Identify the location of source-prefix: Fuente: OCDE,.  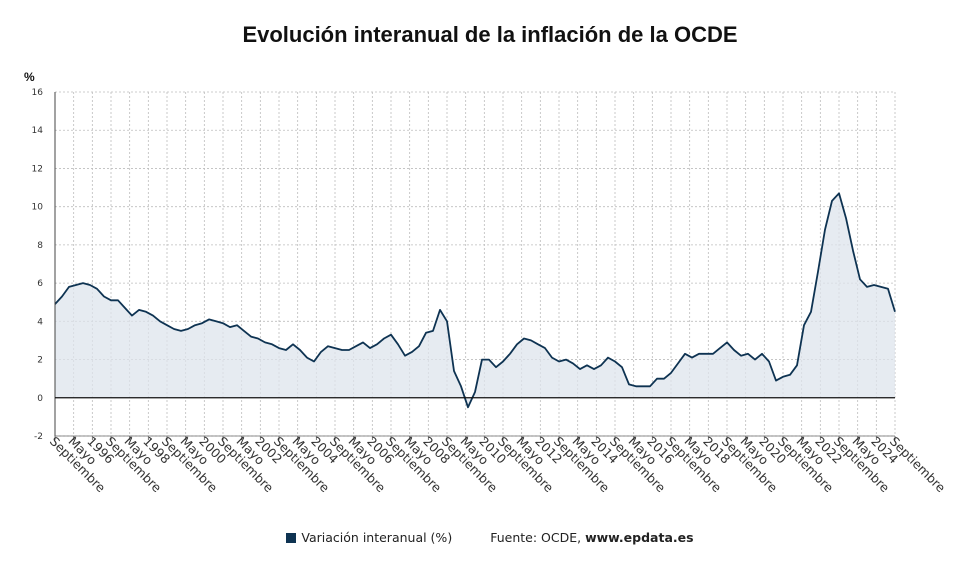
(536, 537).